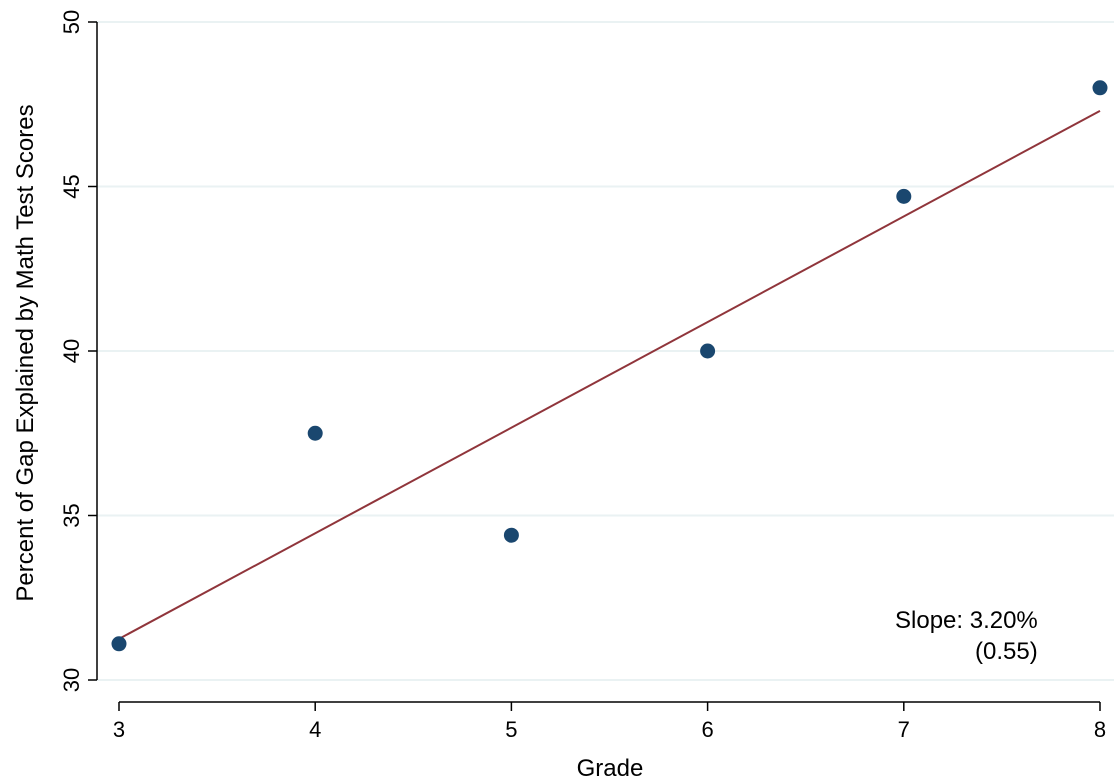  I want to click on y-tick-label: 50, so click(71, 22).